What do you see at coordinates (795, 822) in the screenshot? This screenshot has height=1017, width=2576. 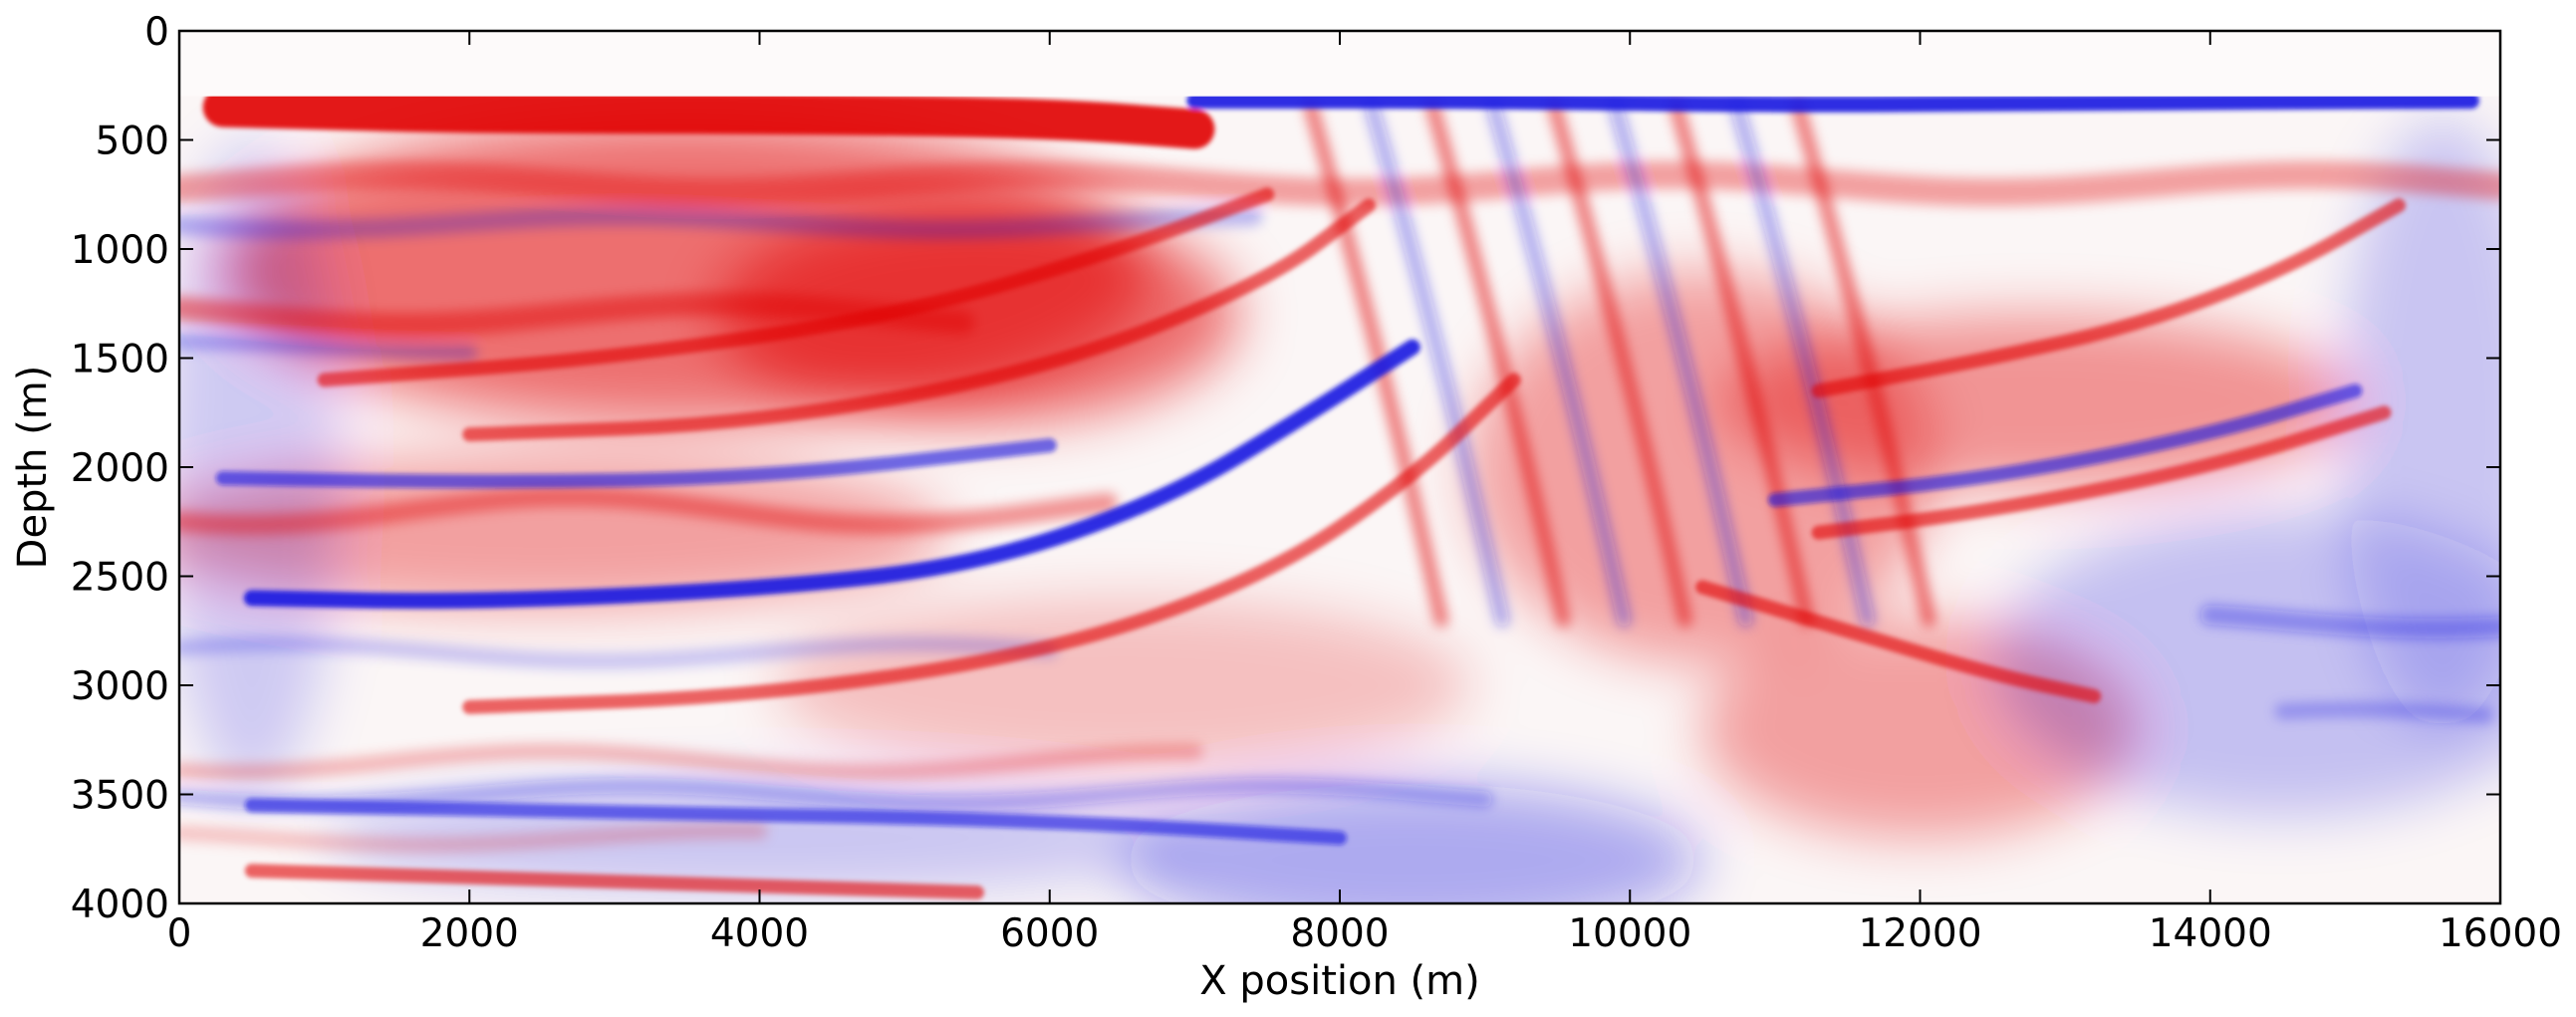 I see `reflector-deep-blue-left` at bounding box center [795, 822].